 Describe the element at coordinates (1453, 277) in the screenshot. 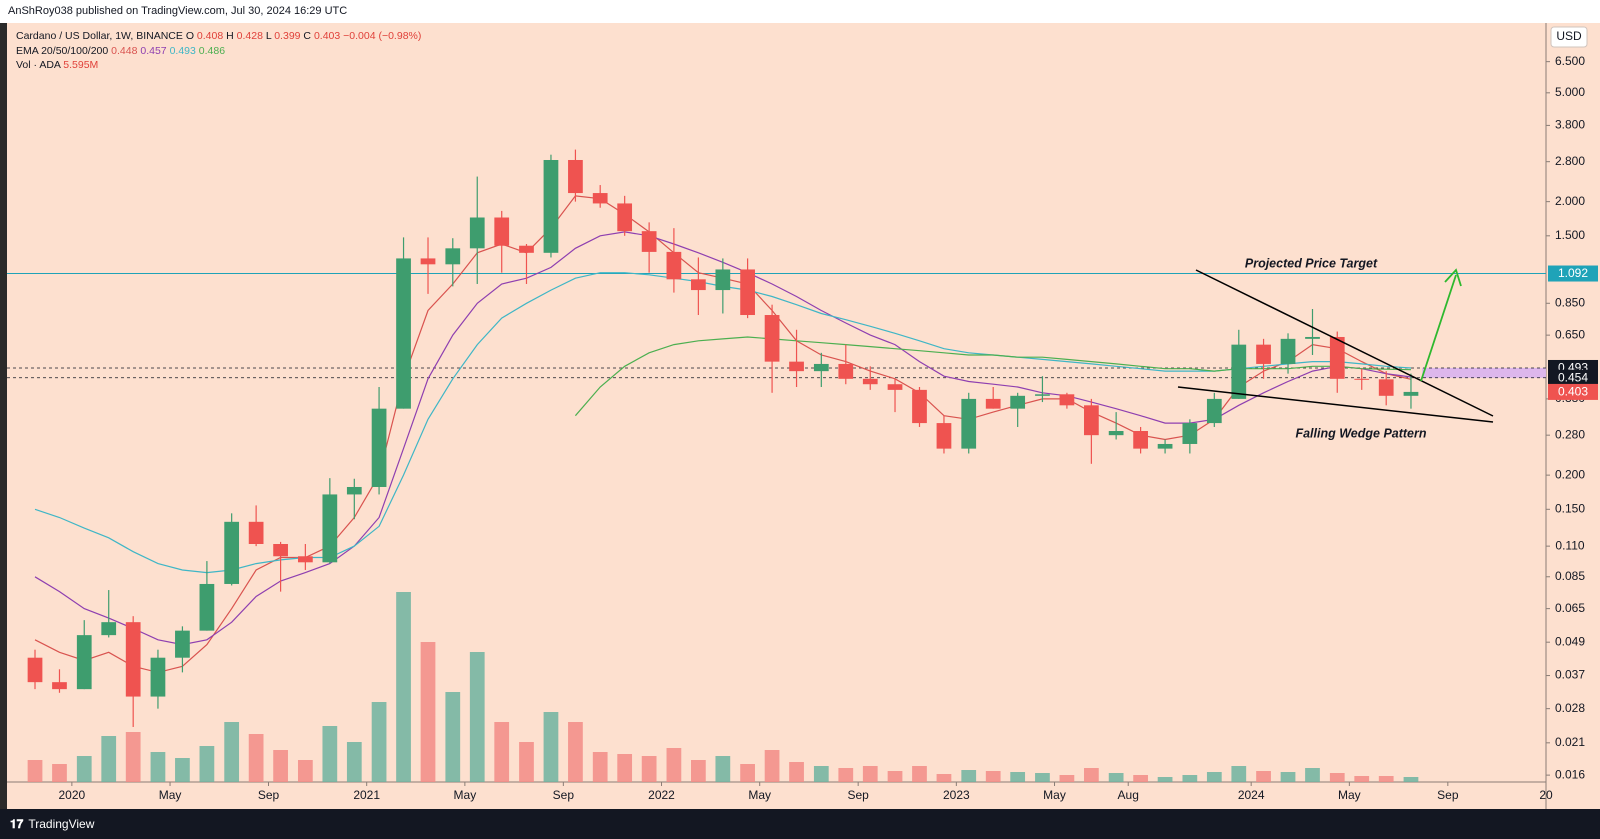

I see `target-arrow-head` at that location.